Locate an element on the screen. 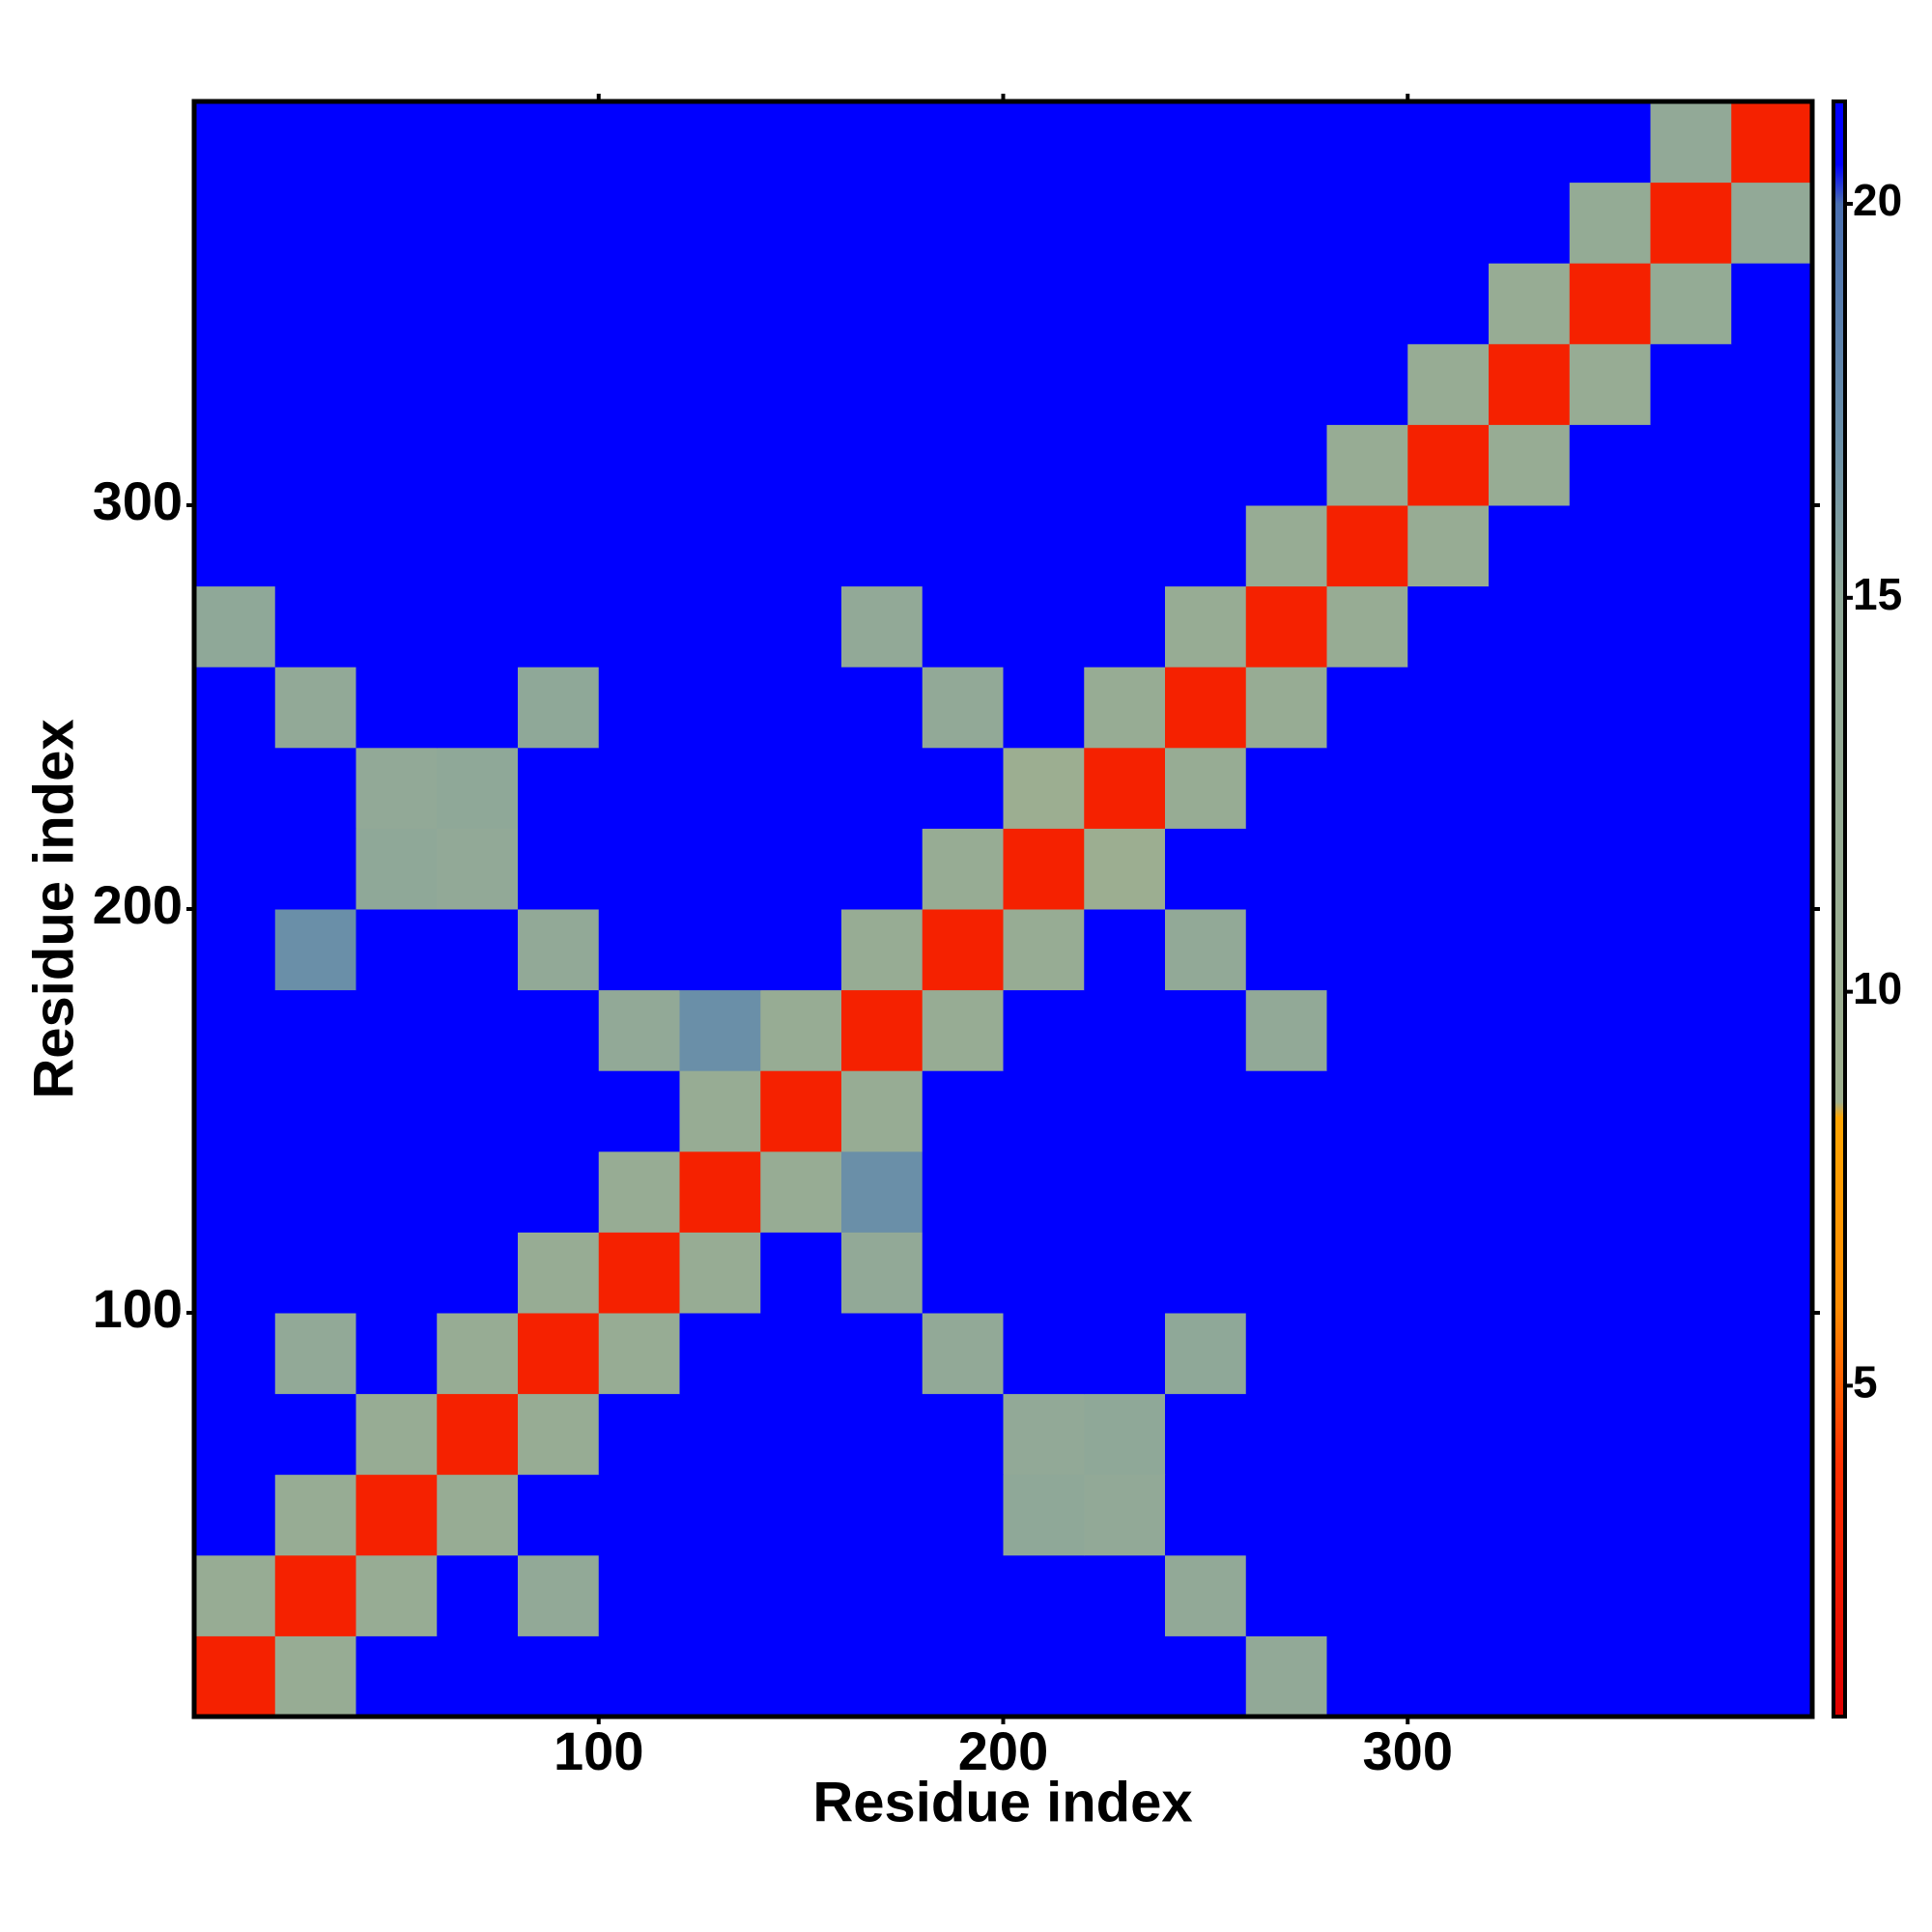  y-tick-label: 200 is located at coordinates (138, 904).